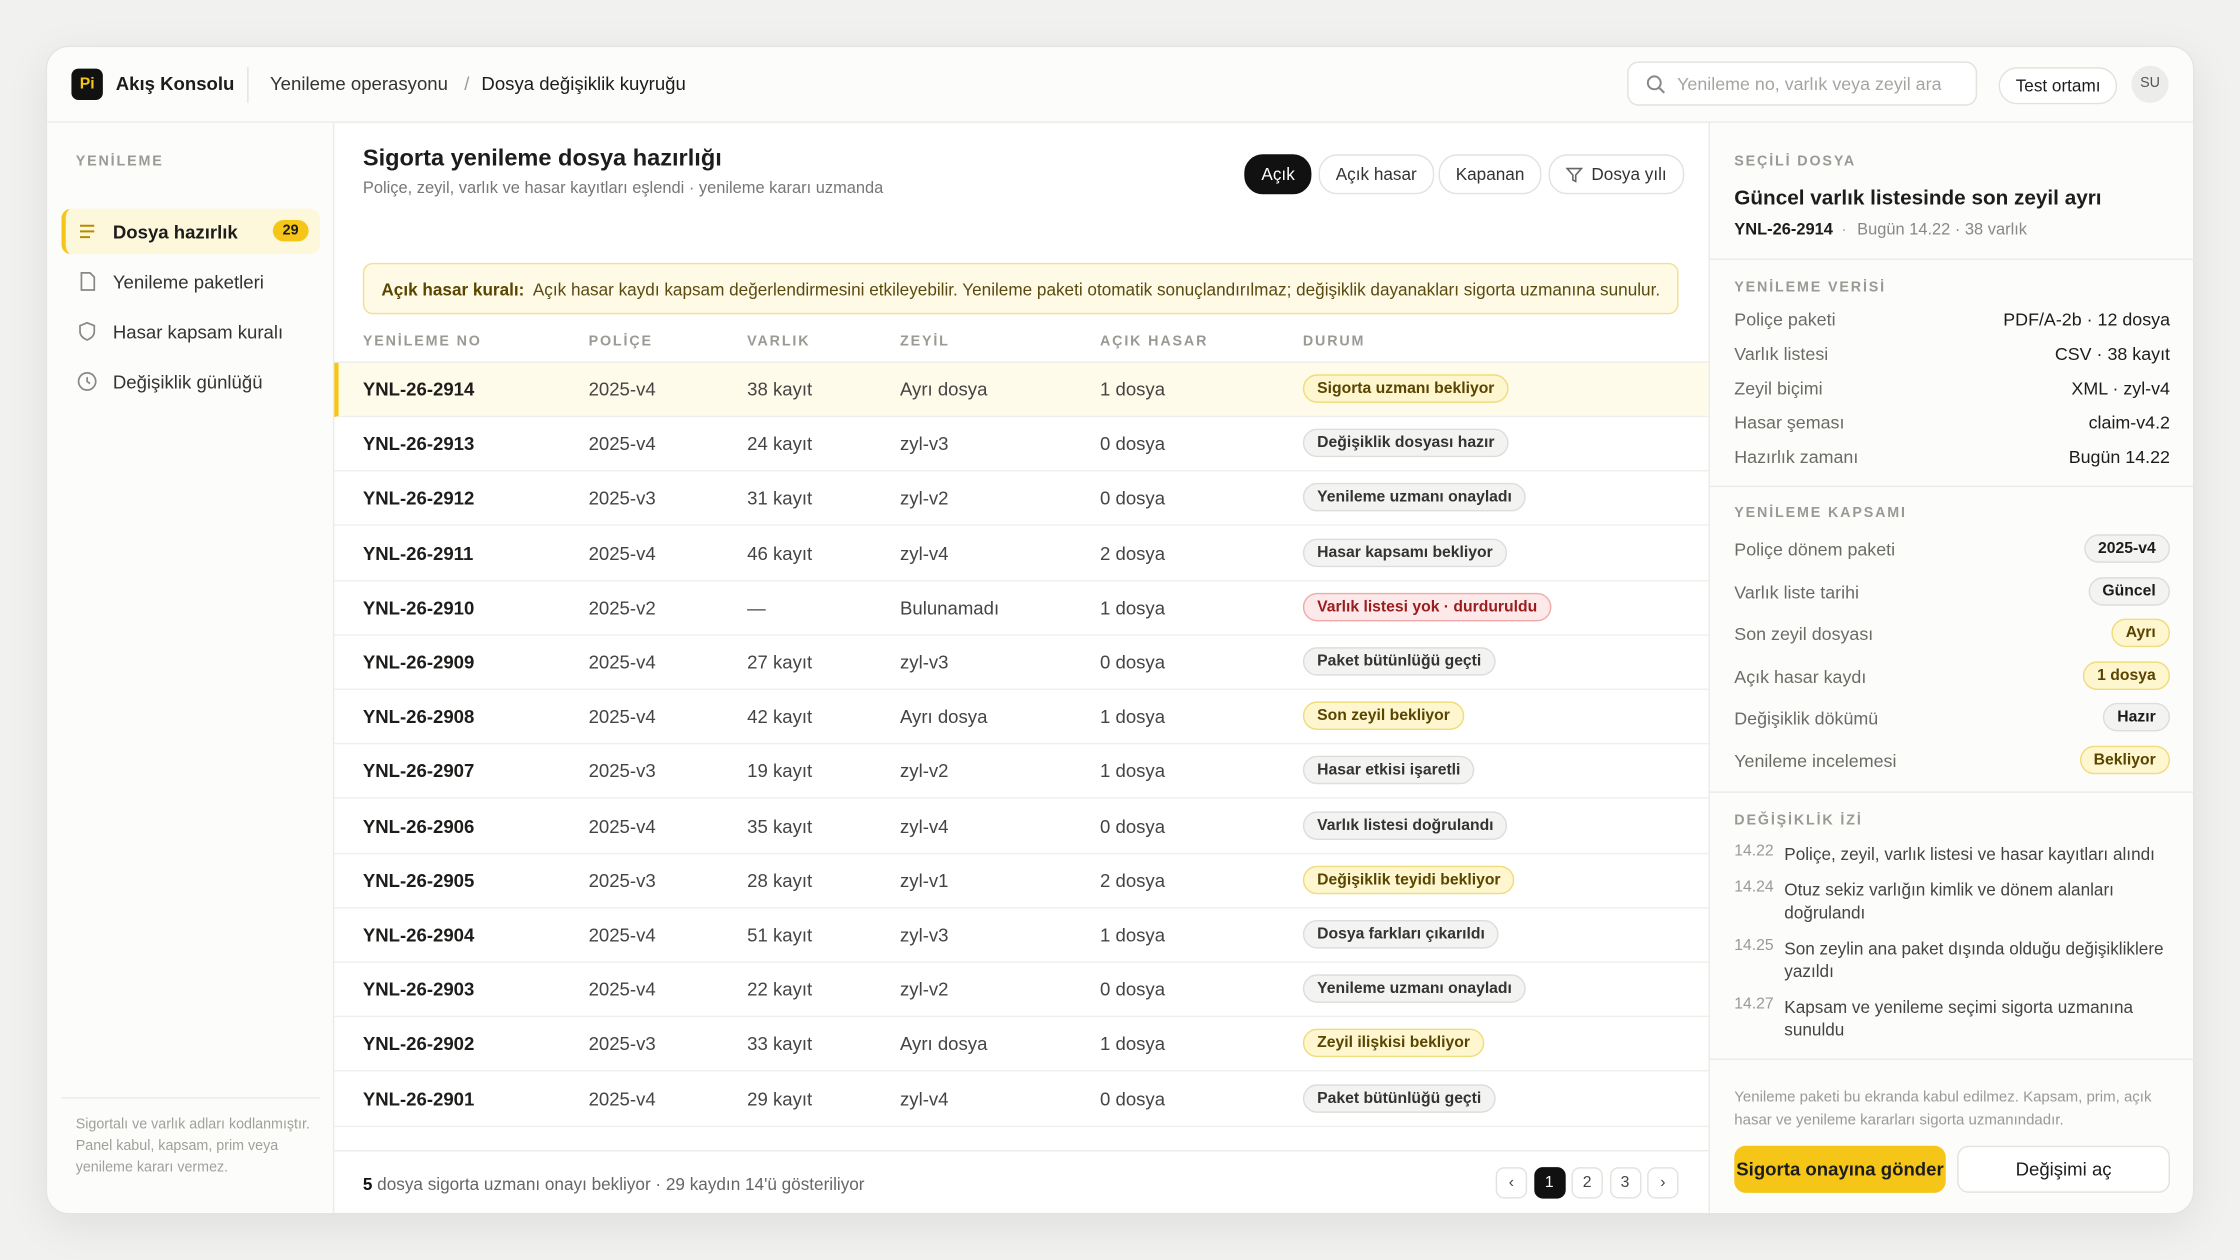 The width and height of the screenshot is (2240, 1260). What do you see at coordinates (1802, 83) in the screenshot?
I see `search-box: Yenileme no, varlık veya zeyil ara` at bounding box center [1802, 83].